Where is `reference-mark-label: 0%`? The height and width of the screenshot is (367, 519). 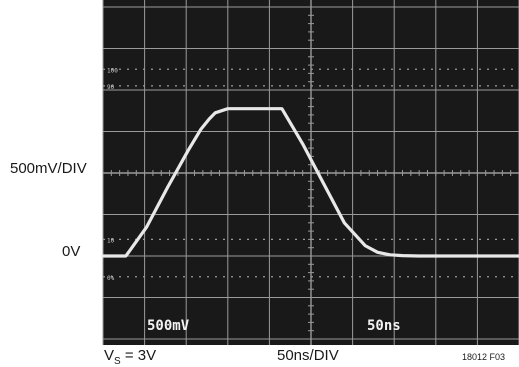
reference-mark-label: 0% is located at coordinates (111, 278).